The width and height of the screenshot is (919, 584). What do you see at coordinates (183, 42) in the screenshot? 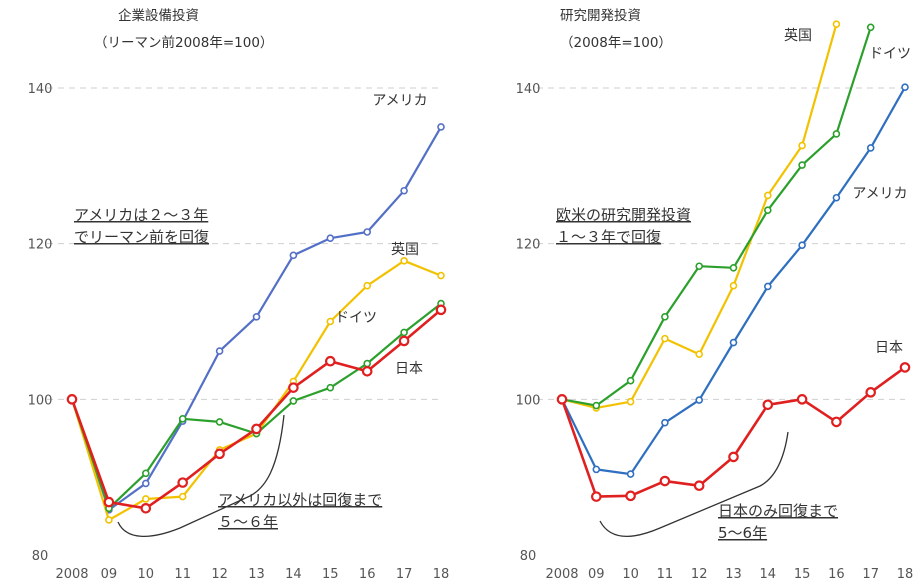
I see `chart1-title-line: （リーマン前2008年=100）` at bounding box center [183, 42].